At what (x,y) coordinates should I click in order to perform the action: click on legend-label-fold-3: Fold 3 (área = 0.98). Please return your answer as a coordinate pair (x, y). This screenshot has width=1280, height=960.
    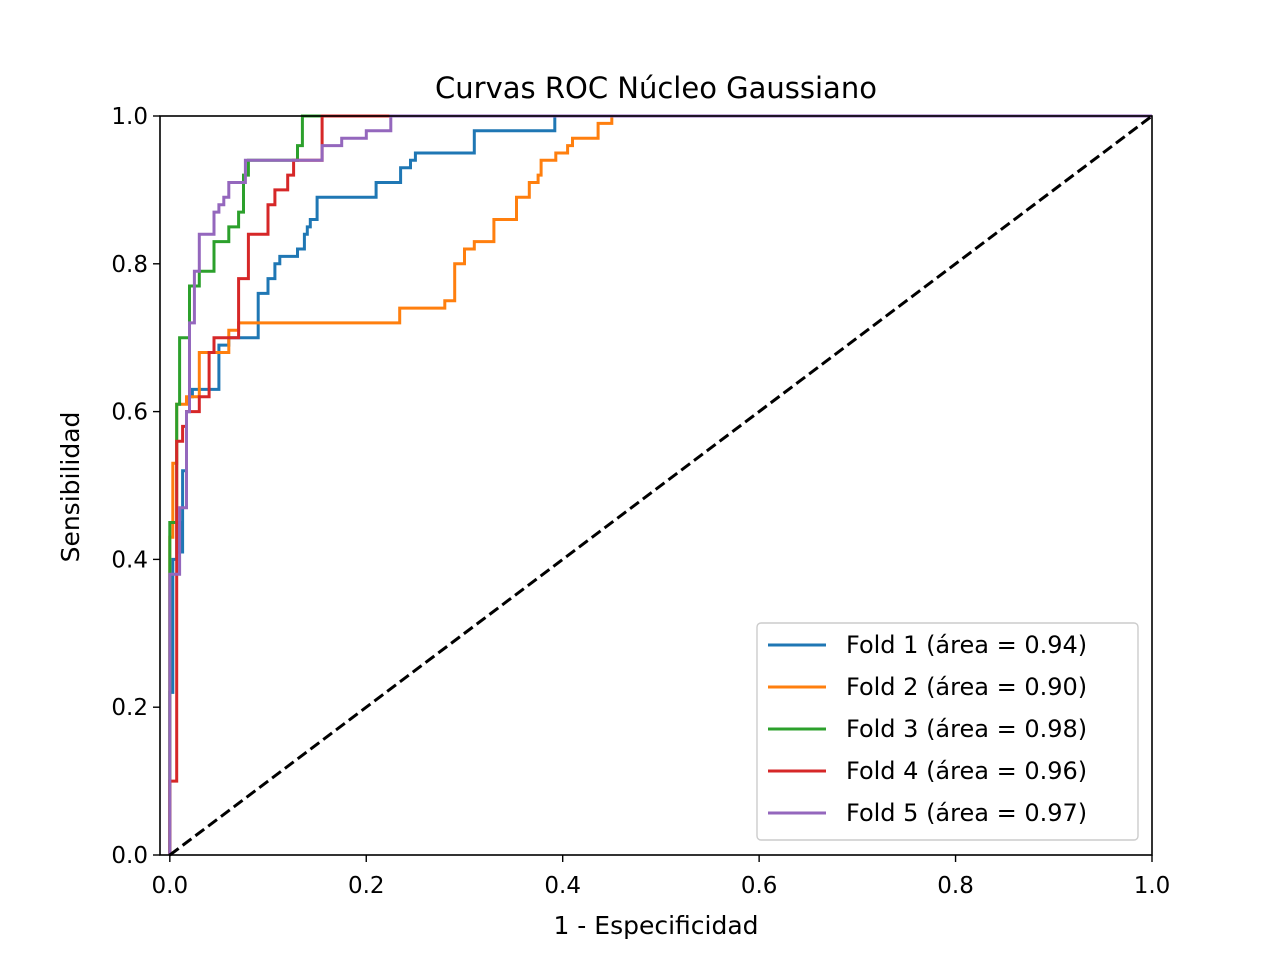
    Looking at the image, I should click on (966, 729).